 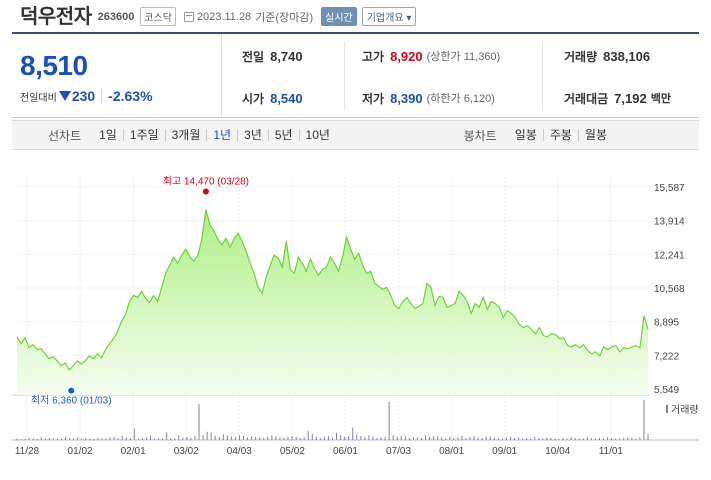 What do you see at coordinates (317, 135) in the screenshot?
I see `tab-10y: 10년` at bounding box center [317, 135].